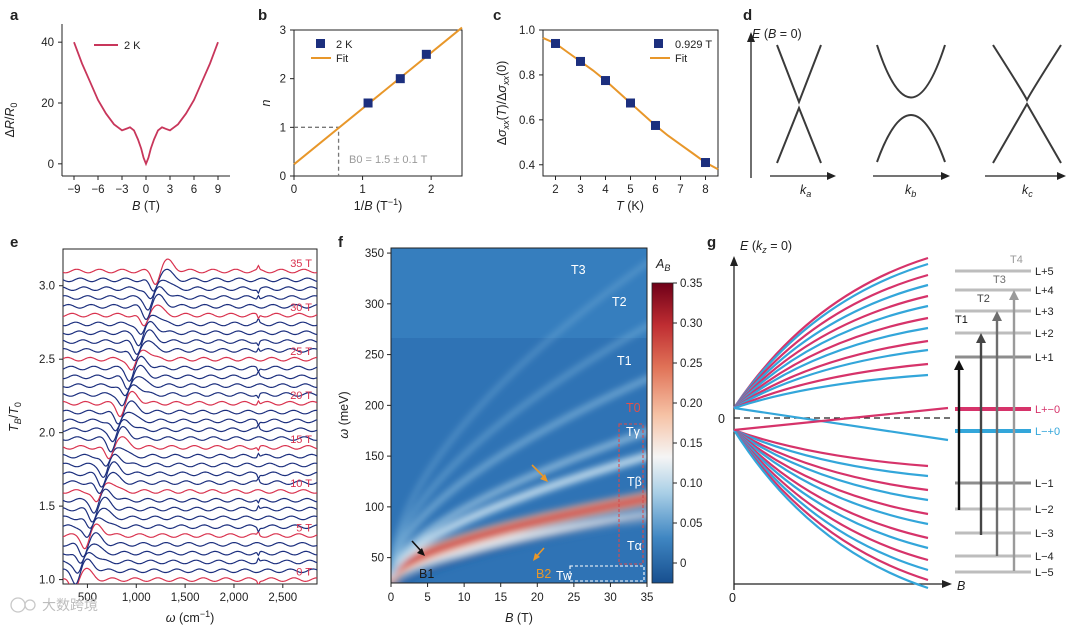 This screenshot has width=1080, height=636. What do you see at coordinates (734, 261) in the screenshot?
I see `arrow-g-energy` at bounding box center [734, 261].